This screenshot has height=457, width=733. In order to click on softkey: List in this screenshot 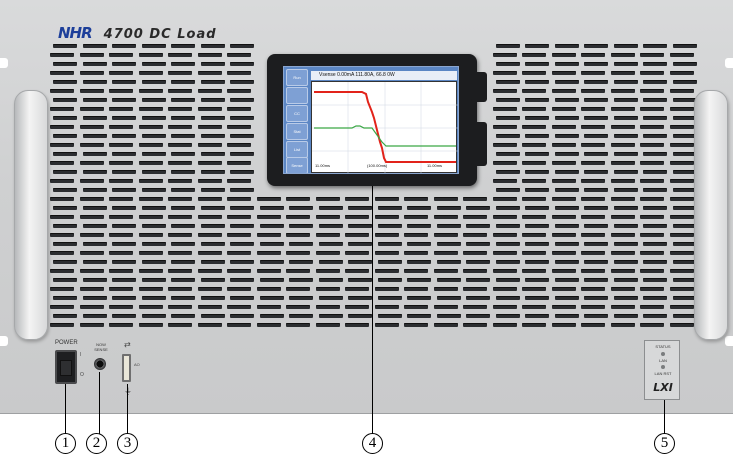, I will do `click(297, 149)`.